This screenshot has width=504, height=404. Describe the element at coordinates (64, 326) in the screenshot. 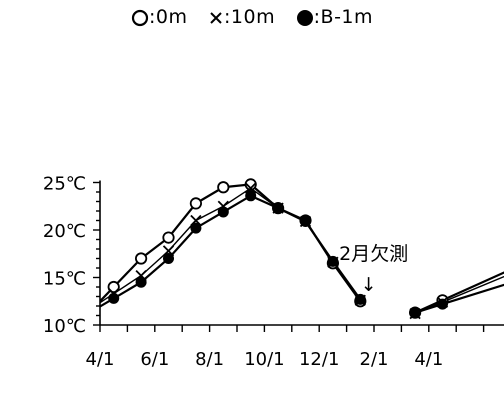

I see `y-tick-label: 10℃` at that location.